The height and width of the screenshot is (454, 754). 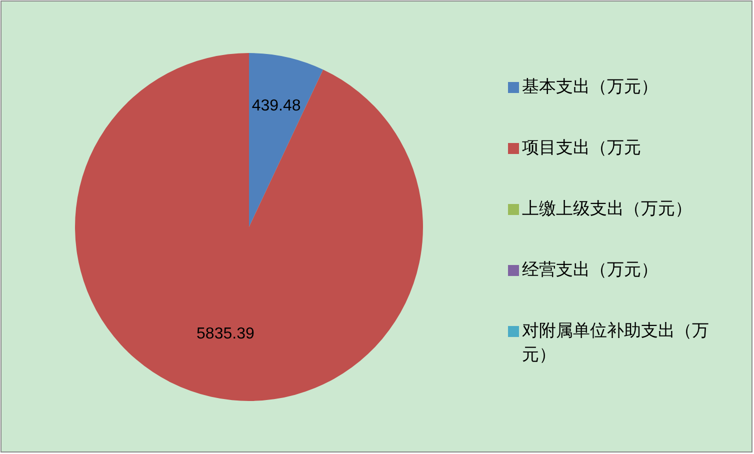 I want to click on data-label: 439.48, so click(x=276, y=106).